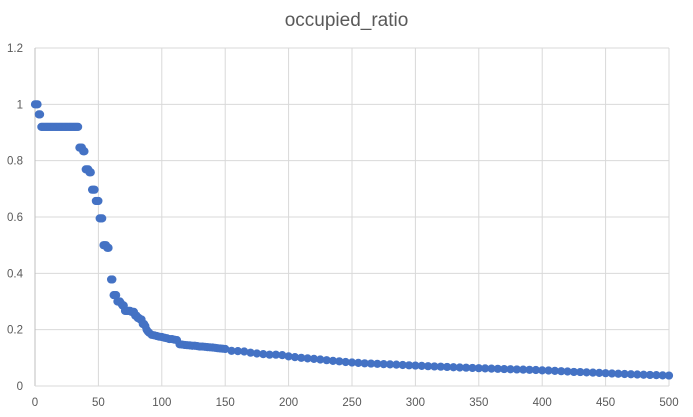  What do you see at coordinates (478, 403) in the screenshot?
I see `x-tick-label: 350` at bounding box center [478, 403].